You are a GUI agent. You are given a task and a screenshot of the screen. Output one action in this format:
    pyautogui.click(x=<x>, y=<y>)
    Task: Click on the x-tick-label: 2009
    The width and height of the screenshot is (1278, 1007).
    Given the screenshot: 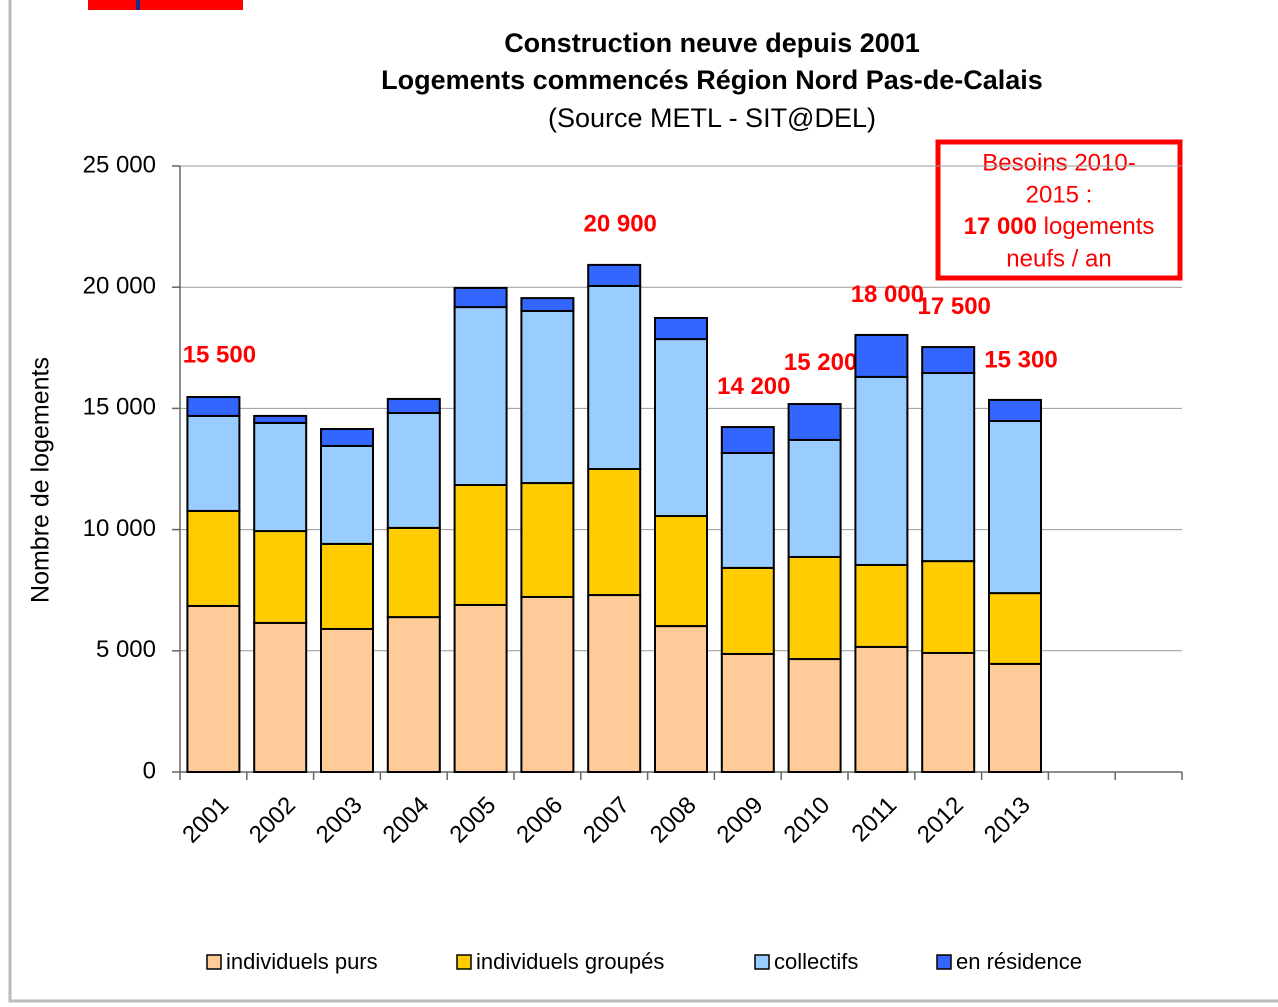 What is the action you would take?
    pyautogui.click(x=740, y=820)
    